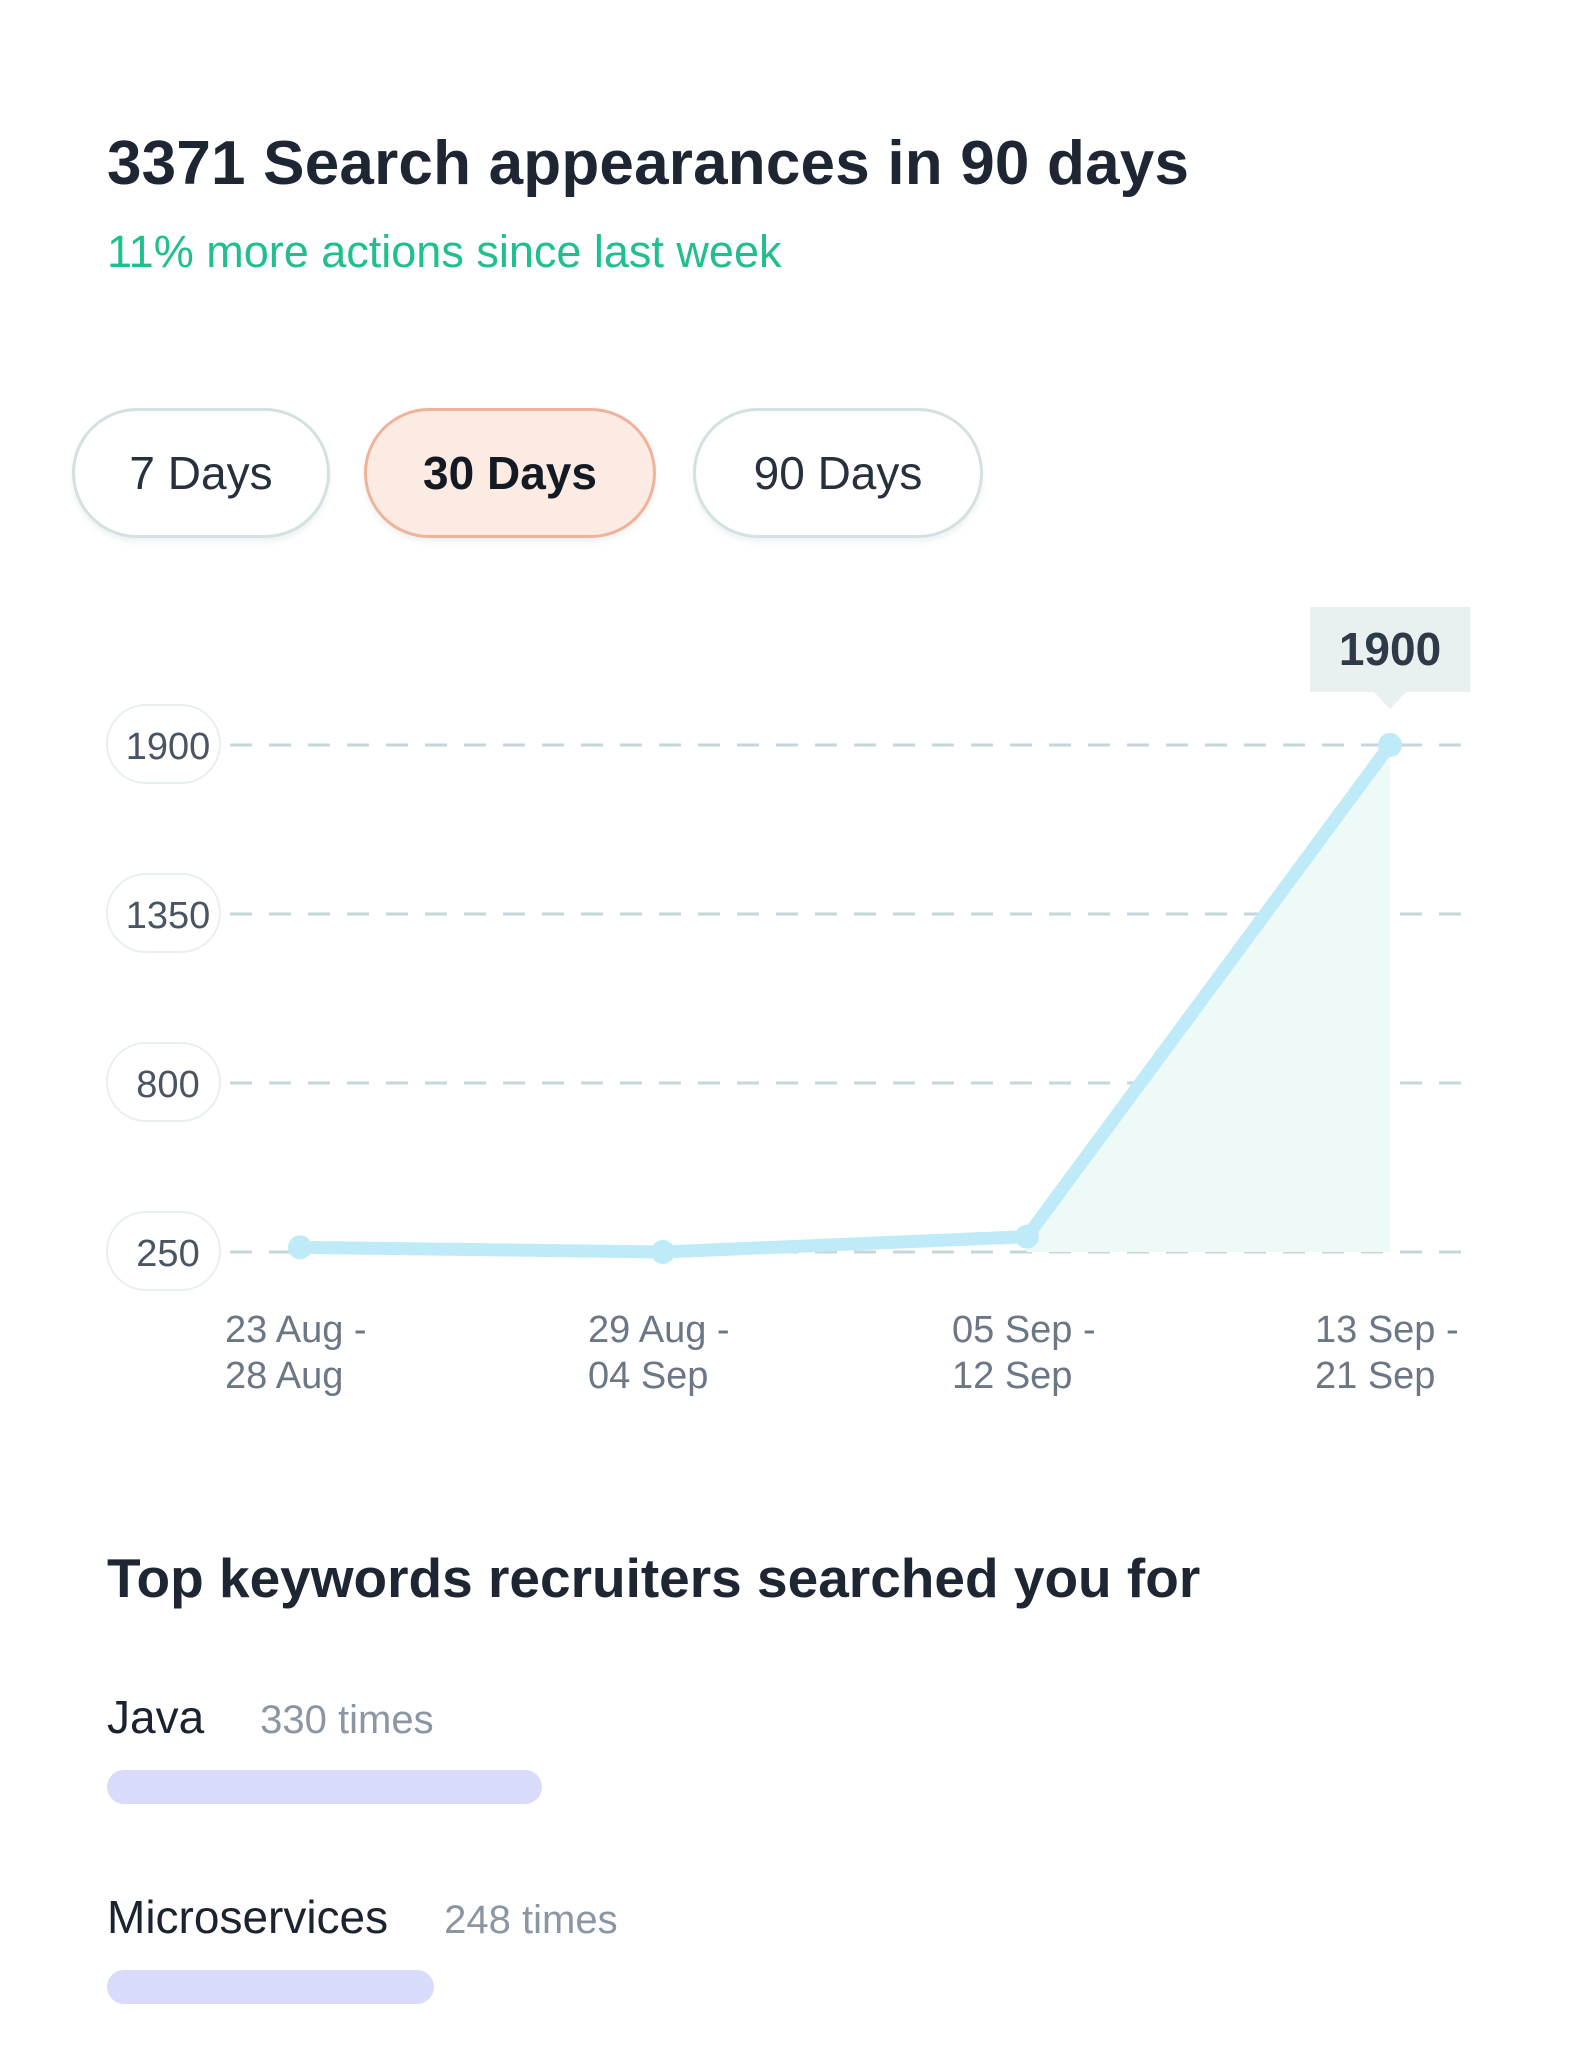 The width and height of the screenshot is (1571, 2048). I want to click on keyword-item: Java 330 times, so click(324, 1747).